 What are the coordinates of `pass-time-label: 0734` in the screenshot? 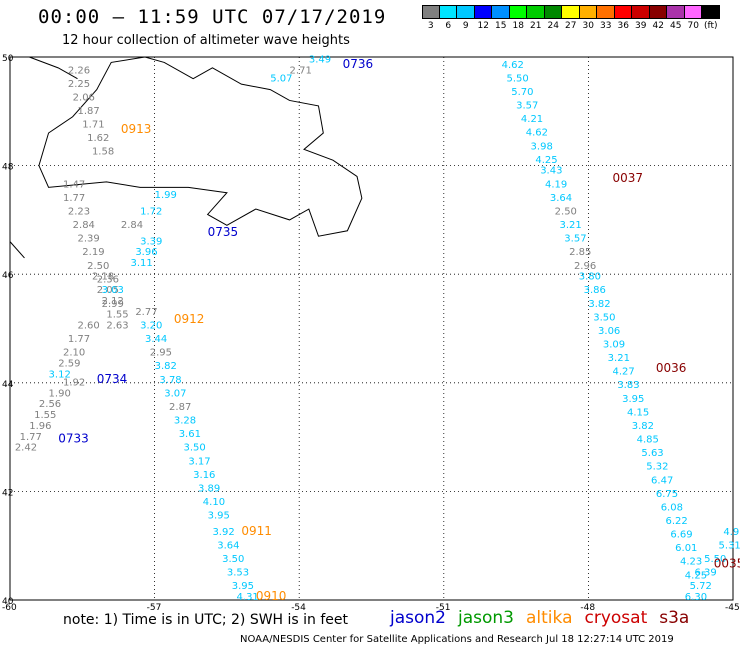 It's located at (112, 379).